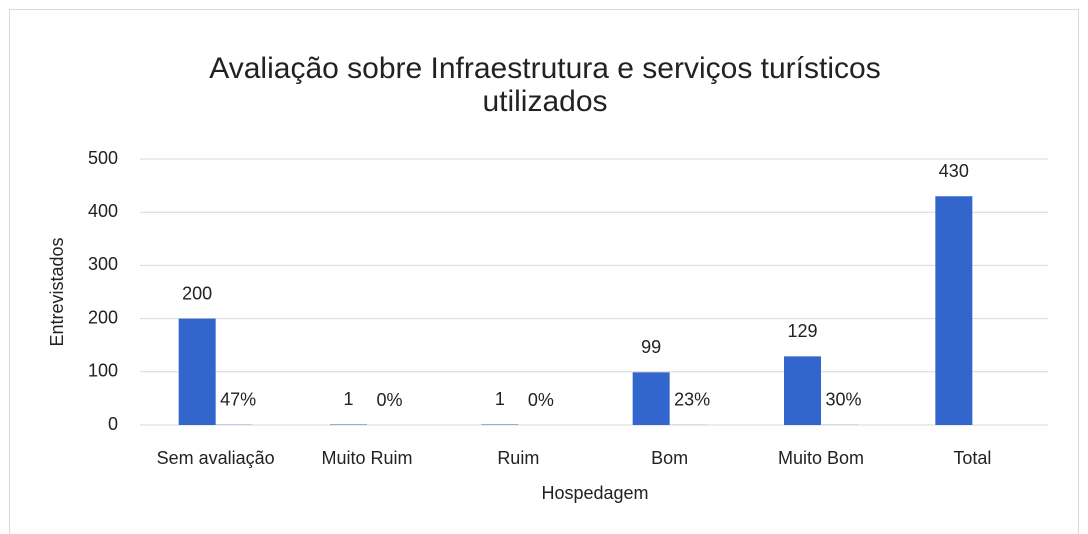 The image size is (1088, 534). Describe the element at coordinates (57, 291) in the screenshot. I see `y-axis-title: Entrevistados` at that location.